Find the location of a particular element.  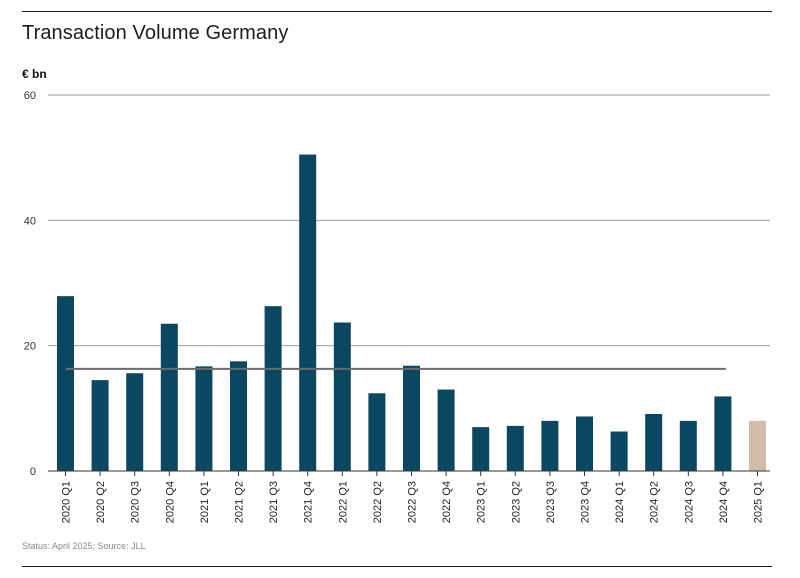

x-tick-label: 2021 Q1 is located at coordinates (205, 502).